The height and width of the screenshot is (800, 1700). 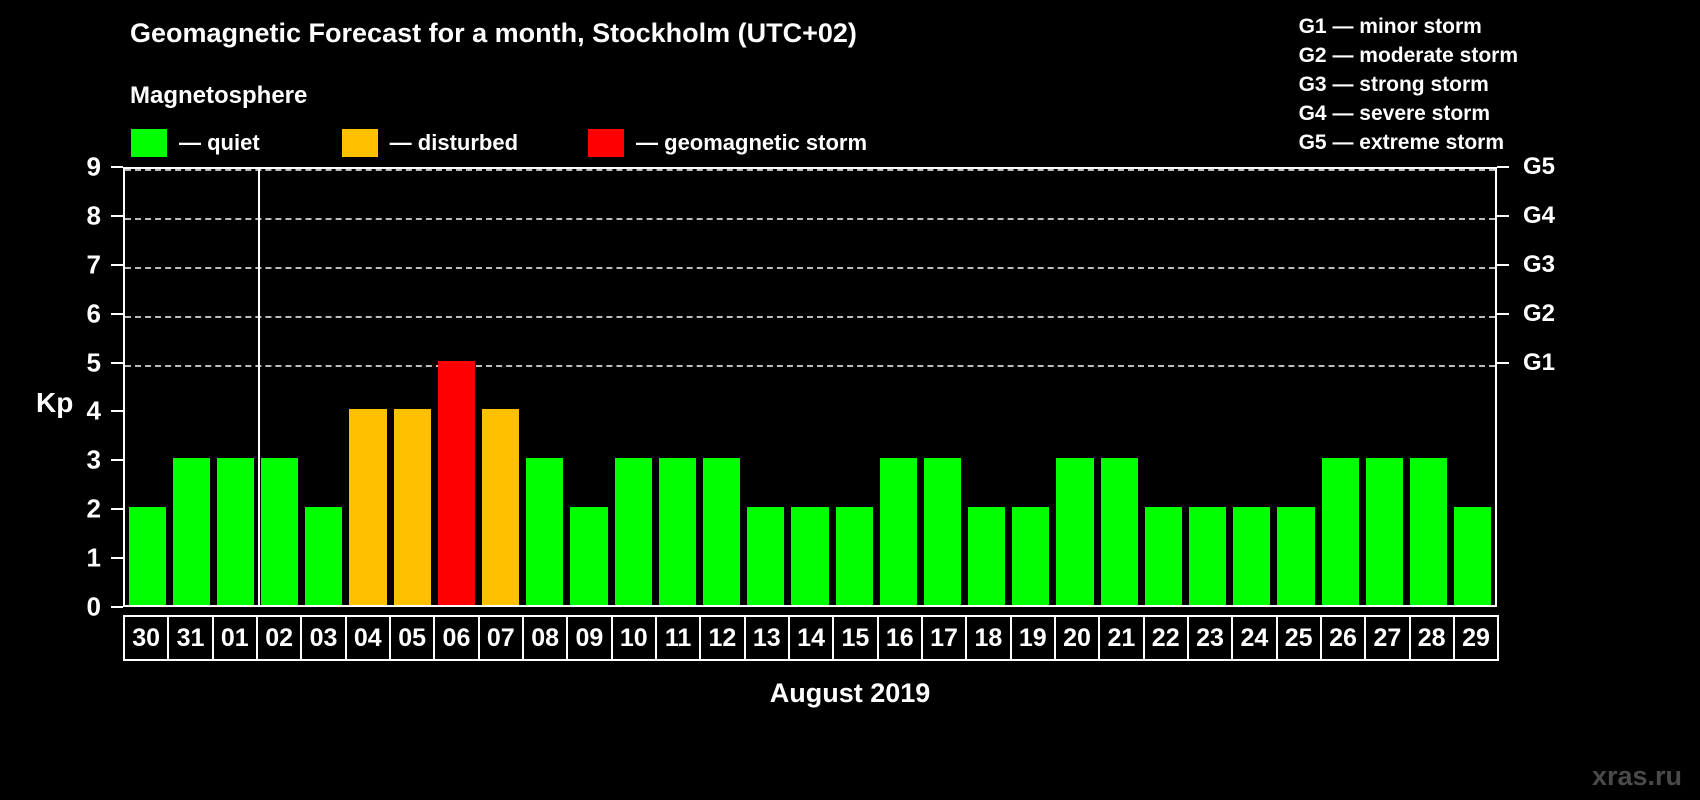 I want to click on x-axis-title: August 2019, so click(x=850, y=693).